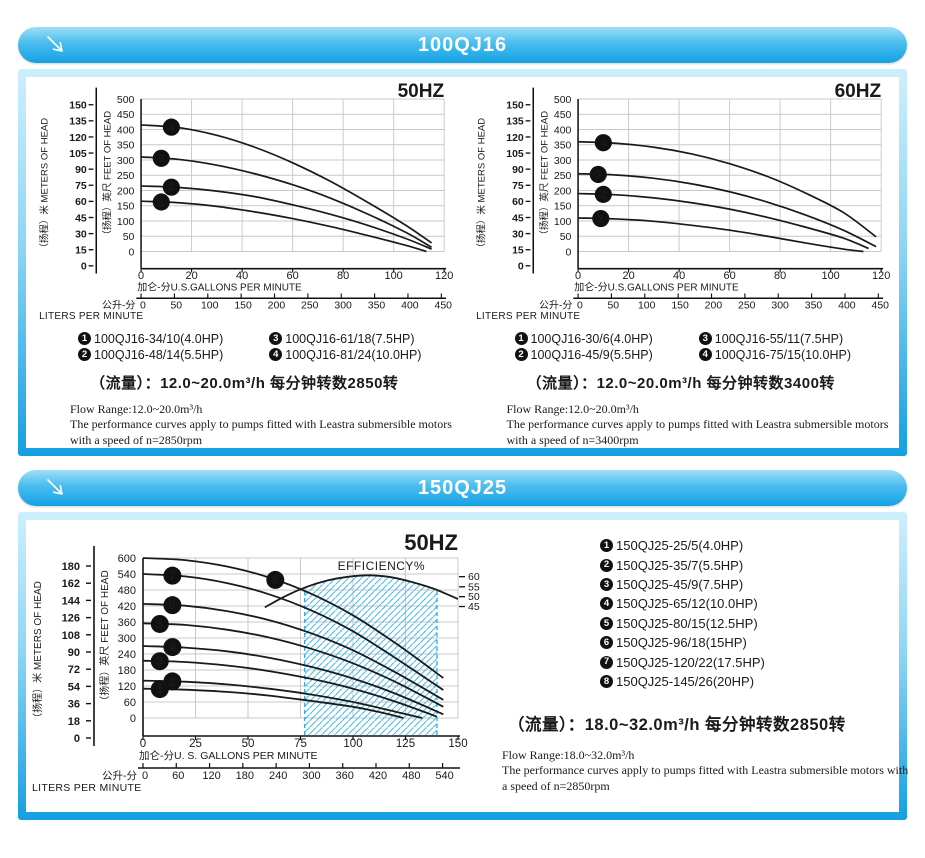 The height and width of the screenshot is (858, 925). What do you see at coordinates (159, 354) in the screenshot?
I see `pump-model-label: 100QJ16-48/14(5.5HP)` at bounding box center [159, 354].